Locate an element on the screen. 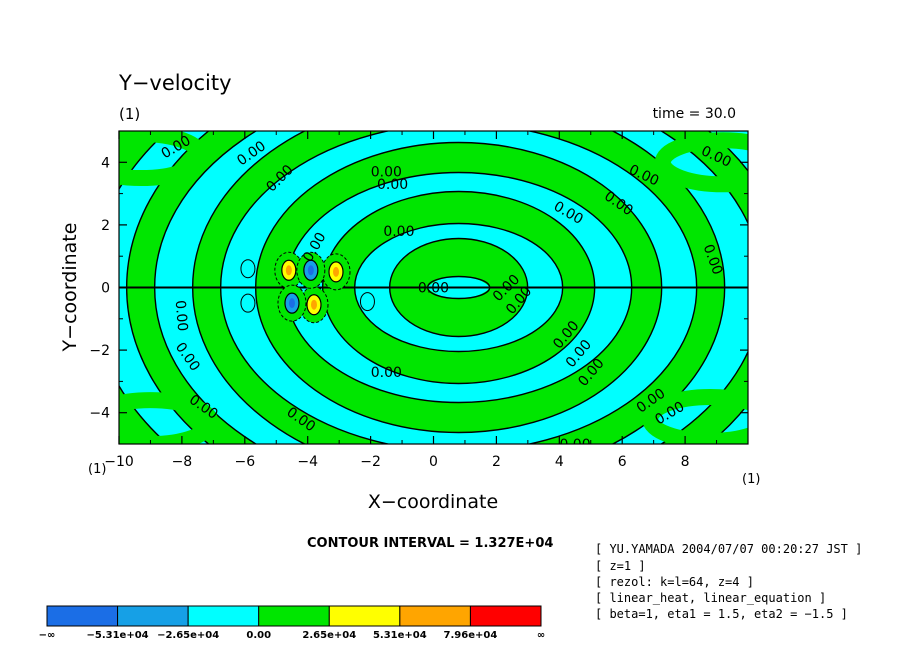  x-tick-label: 6 is located at coordinates (622, 462).